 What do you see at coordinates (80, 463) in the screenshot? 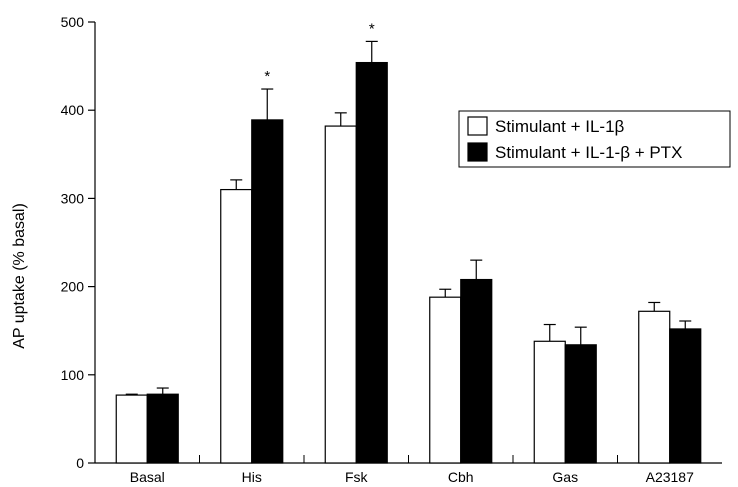
I see `y-tick-label: 0` at bounding box center [80, 463].